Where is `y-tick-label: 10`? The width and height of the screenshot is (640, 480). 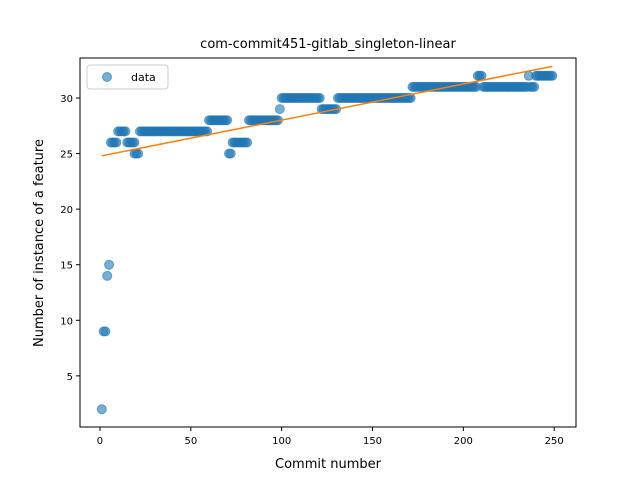
y-tick-label: 10 is located at coordinates (66, 321).